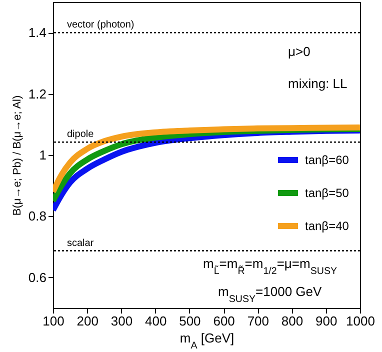 This screenshot has width=382, height=352. I want to click on annotation: μ>0, so click(299, 51).